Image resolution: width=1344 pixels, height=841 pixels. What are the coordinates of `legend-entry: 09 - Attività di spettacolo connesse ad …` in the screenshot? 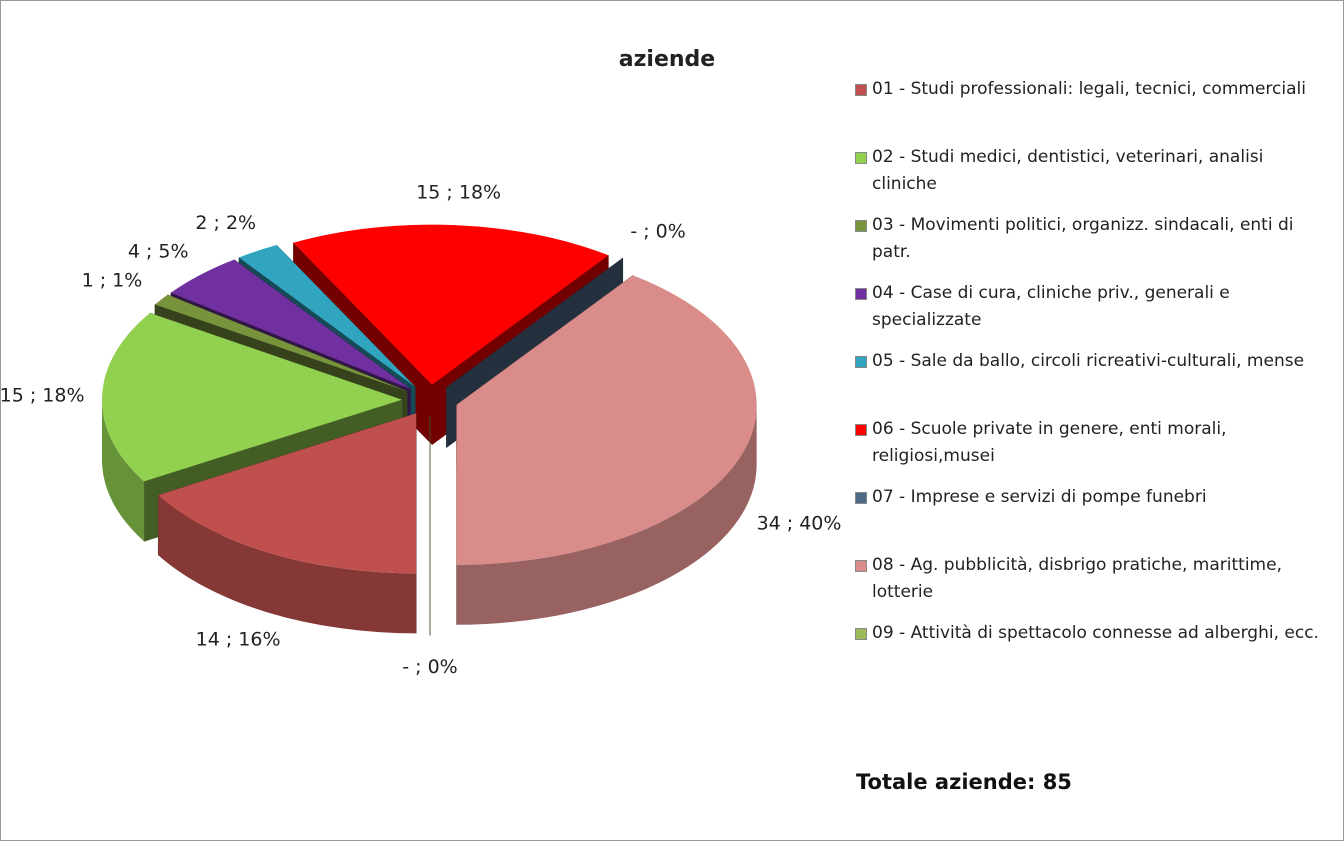 It's located at (1088, 633).